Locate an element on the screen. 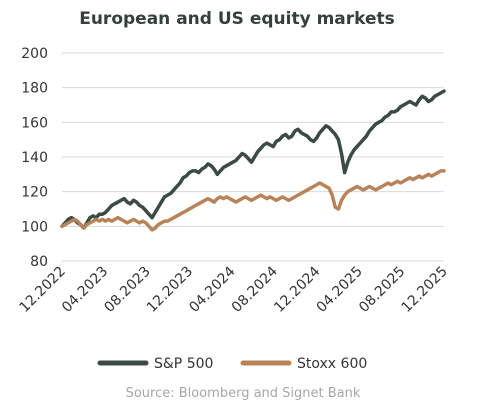 The image size is (484, 411). y-tick-label: 180 is located at coordinates (34, 89).